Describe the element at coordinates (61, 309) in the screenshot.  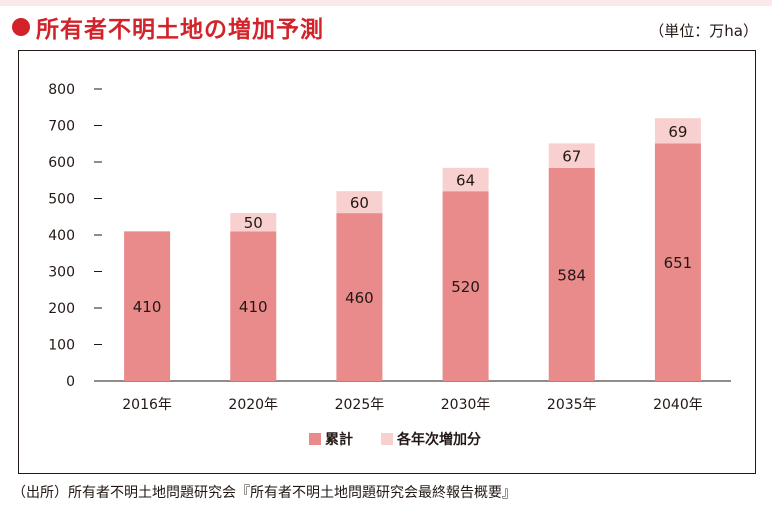
I see `y-tick-label: 200` at that location.